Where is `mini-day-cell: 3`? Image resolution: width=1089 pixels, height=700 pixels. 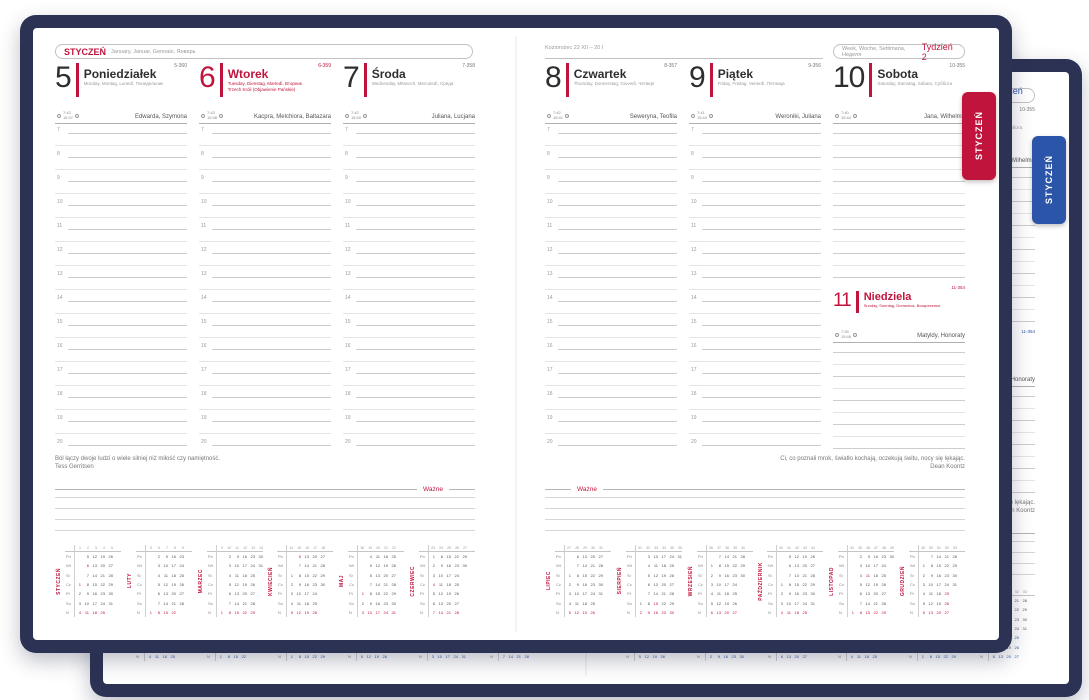
mini-day-cell: 3 is located at coordinates (433, 575).